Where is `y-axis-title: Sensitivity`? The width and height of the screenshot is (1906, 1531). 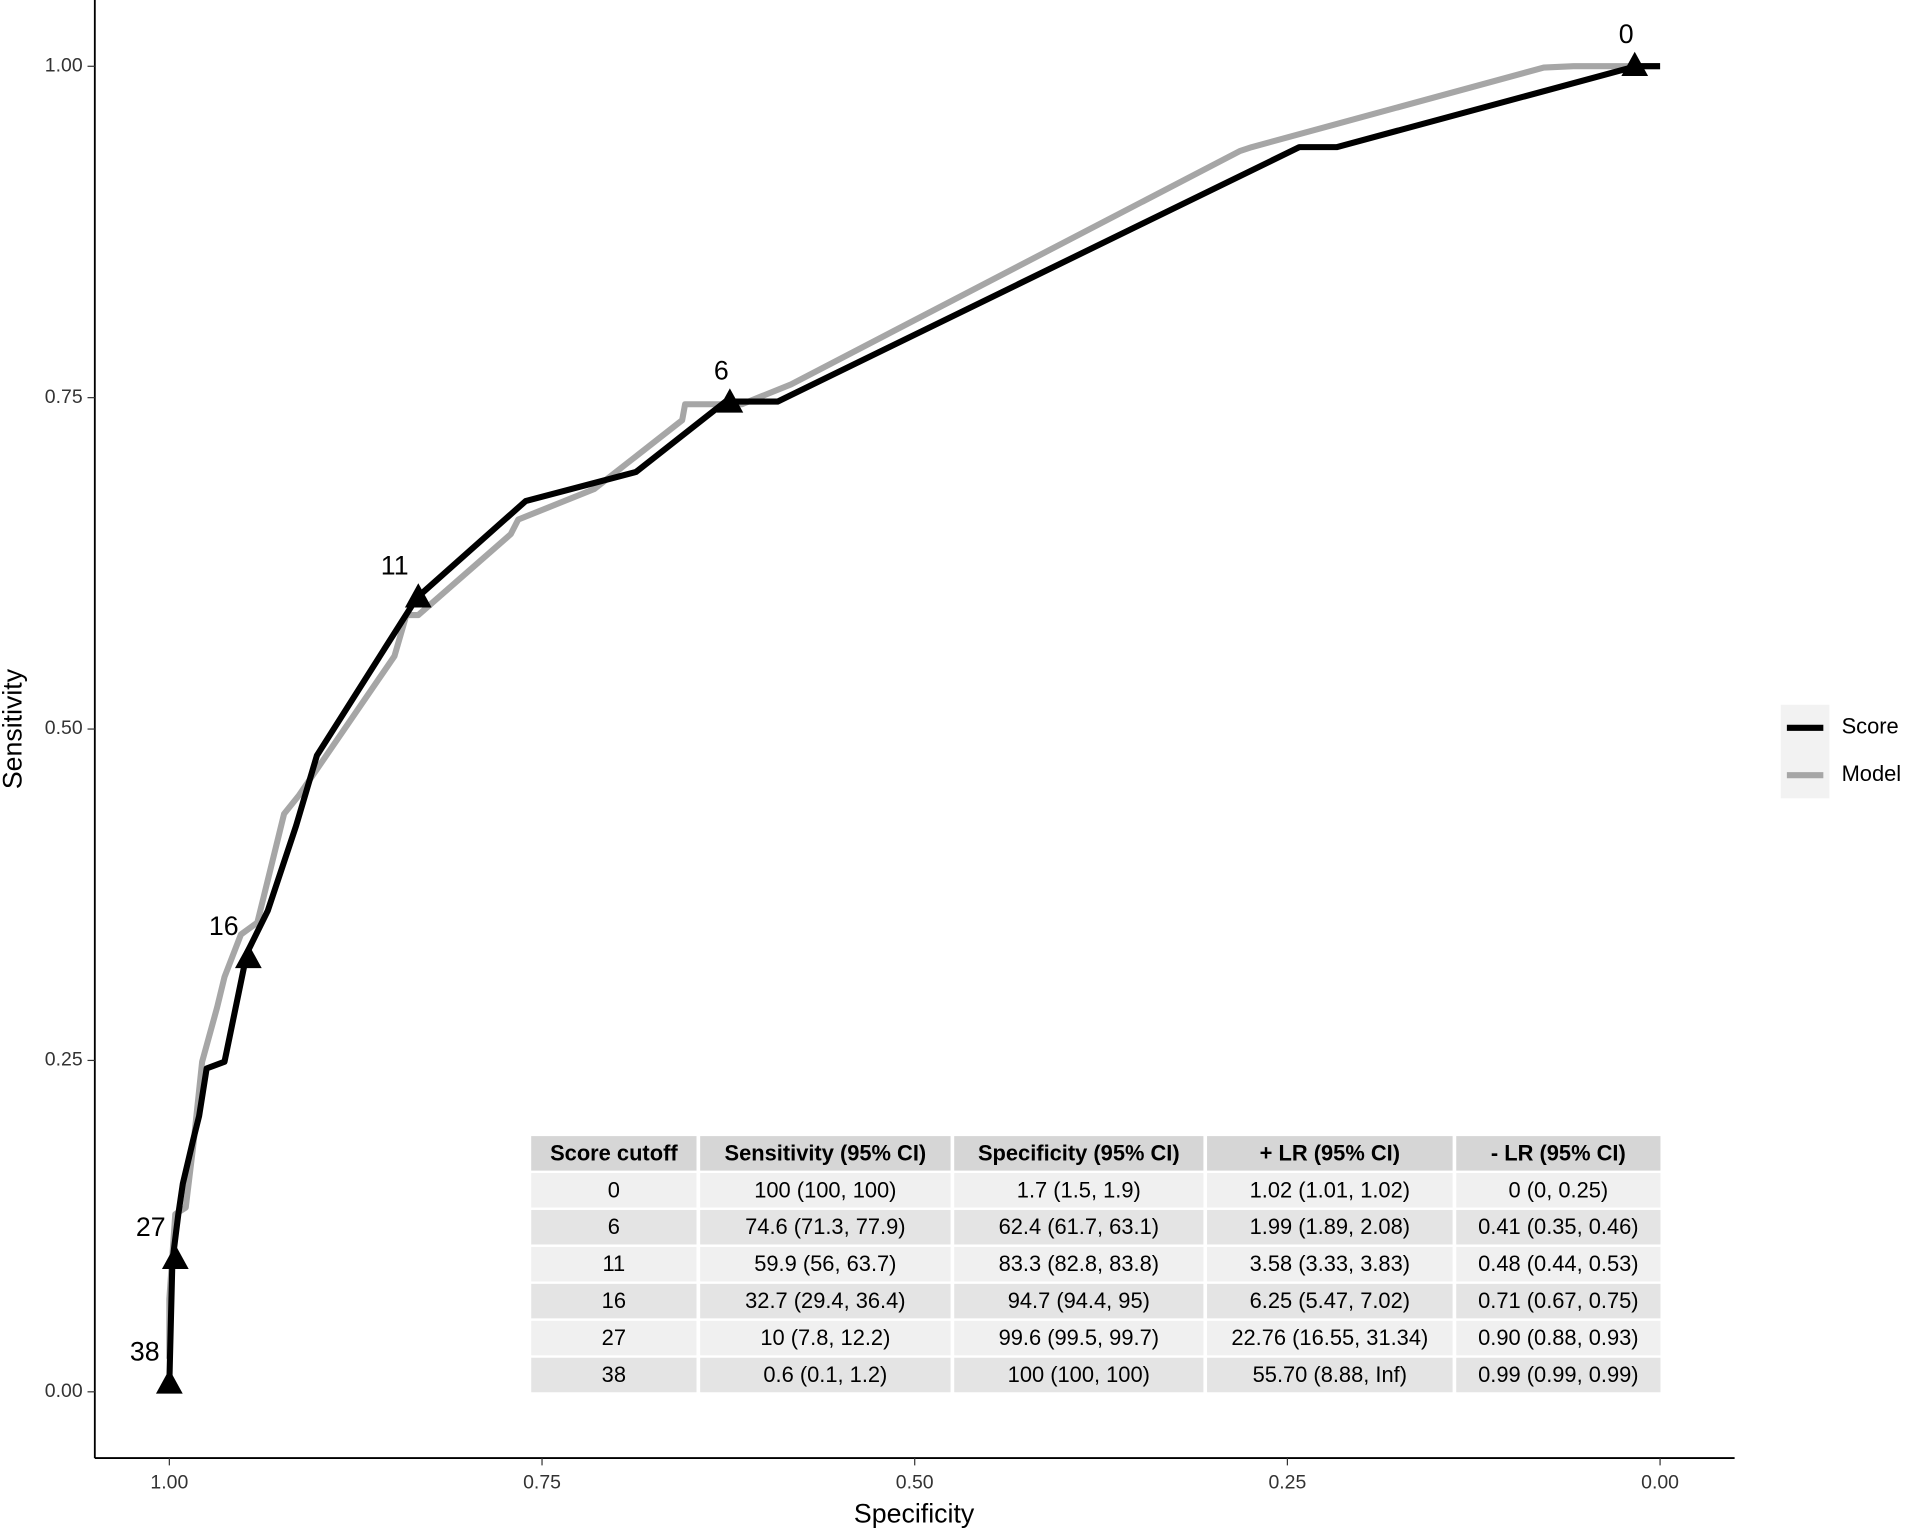
y-axis-title: Sensitivity is located at coordinates (14, 728).